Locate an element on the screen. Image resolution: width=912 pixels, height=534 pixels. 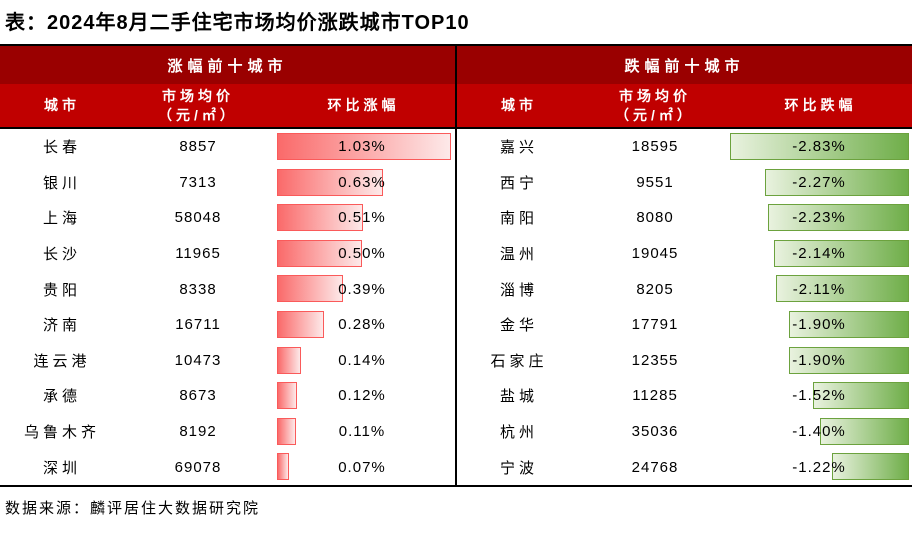
table-row: 金华 17791 -1.90% is located at coordinates (684, 325).